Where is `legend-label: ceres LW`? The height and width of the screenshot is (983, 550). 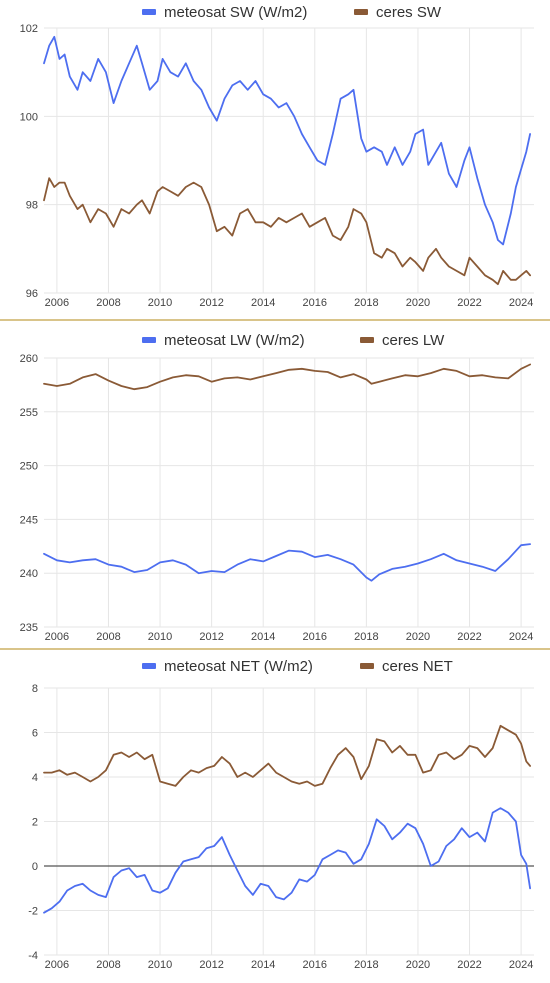
legend-label: ceres LW is located at coordinates (413, 340).